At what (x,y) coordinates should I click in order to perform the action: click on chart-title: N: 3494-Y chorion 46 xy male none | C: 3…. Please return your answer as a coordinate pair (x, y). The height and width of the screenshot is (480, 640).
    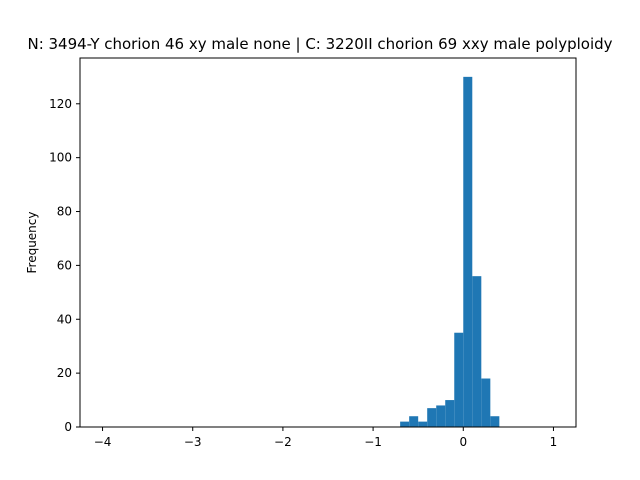
    Looking at the image, I should click on (319, 44).